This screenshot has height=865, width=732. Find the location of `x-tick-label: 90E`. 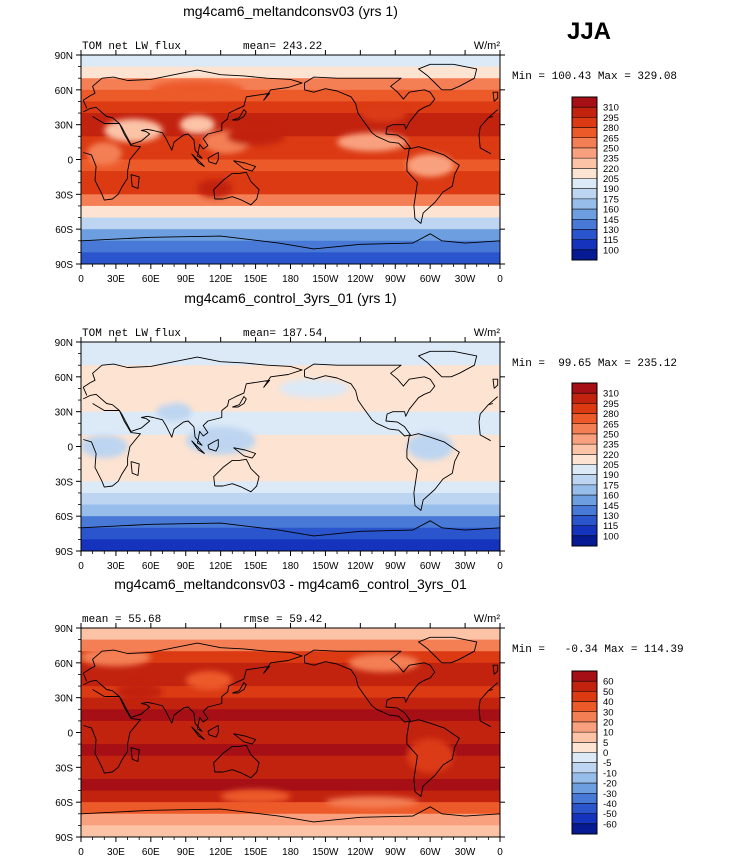

x-tick-label: 90E is located at coordinates (186, 852).